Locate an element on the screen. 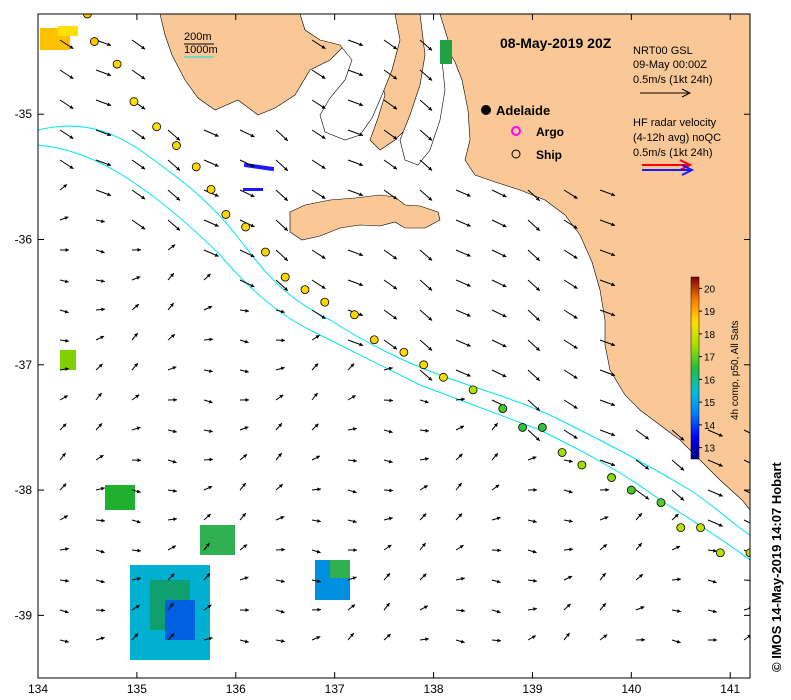 This screenshot has height=700, width=791. argo-label: Argo is located at coordinates (550, 132).